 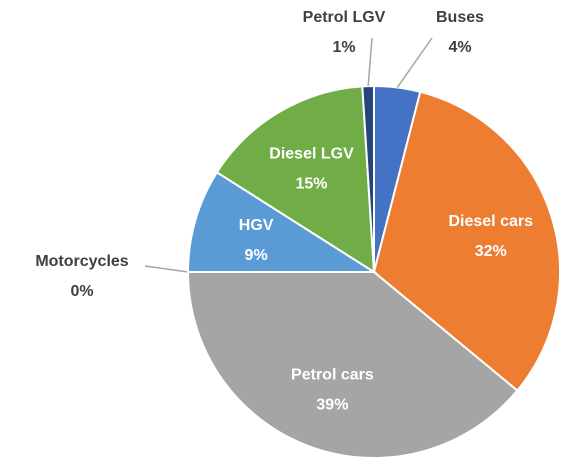 What do you see at coordinates (311, 184) in the screenshot?
I see `value-label: 15%` at bounding box center [311, 184].